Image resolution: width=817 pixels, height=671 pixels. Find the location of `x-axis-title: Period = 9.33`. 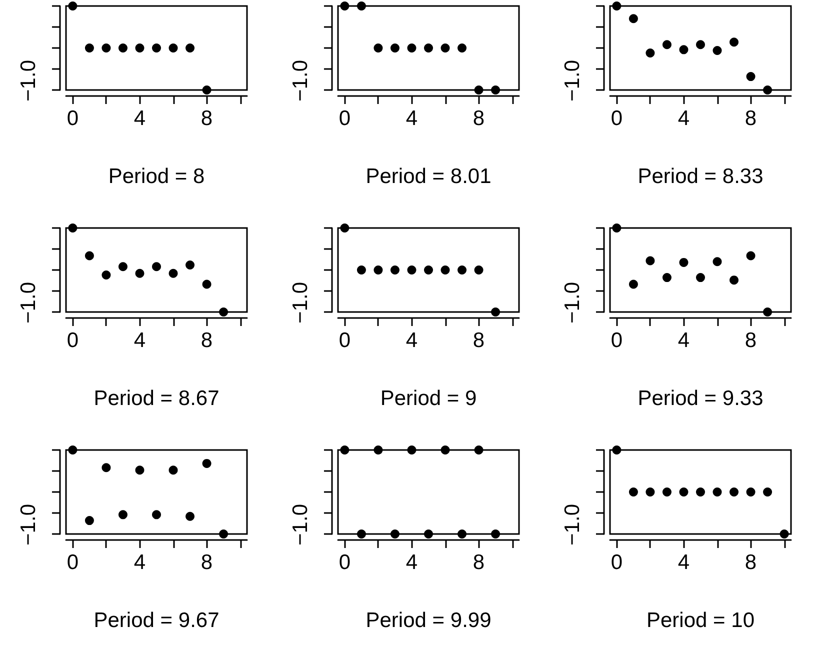

x-axis-title: Period = 9.33 is located at coordinates (701, 398).